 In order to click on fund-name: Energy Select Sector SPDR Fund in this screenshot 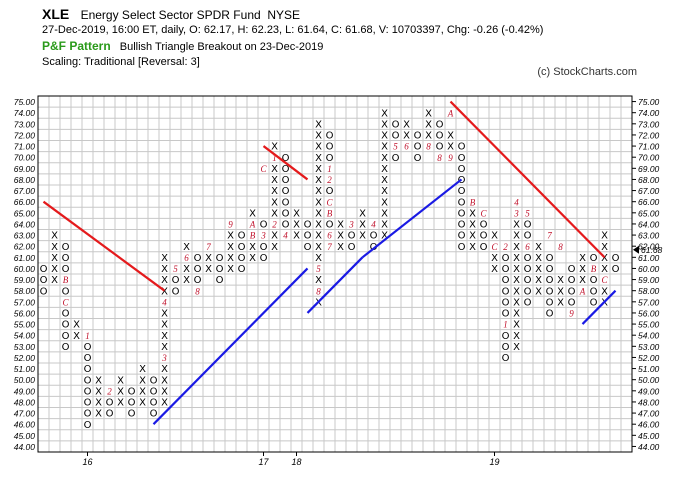, I will do `click(170, 15)`.